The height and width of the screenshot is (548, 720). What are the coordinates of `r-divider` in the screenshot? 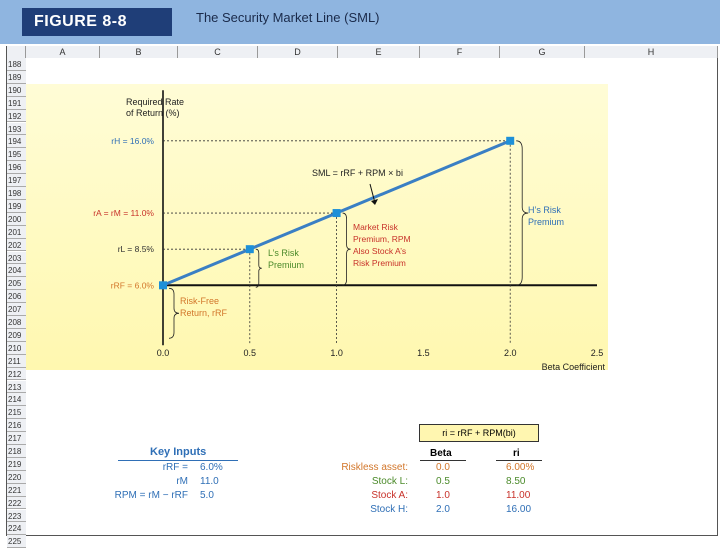 It's located at (519, 460).